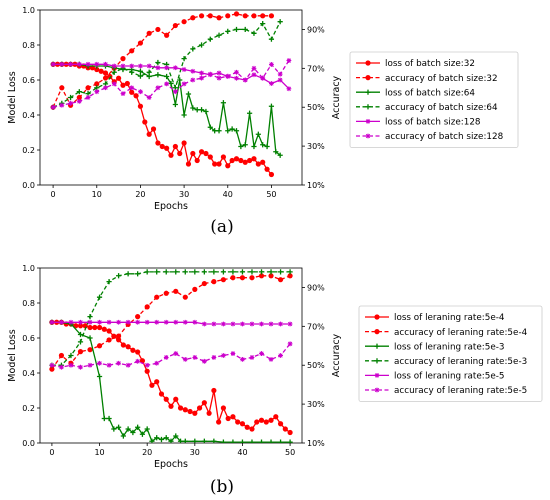  What do you see at coordinates (434, 99) in the screenshot?
I see `legend-box` at bounding box center [434, 99].